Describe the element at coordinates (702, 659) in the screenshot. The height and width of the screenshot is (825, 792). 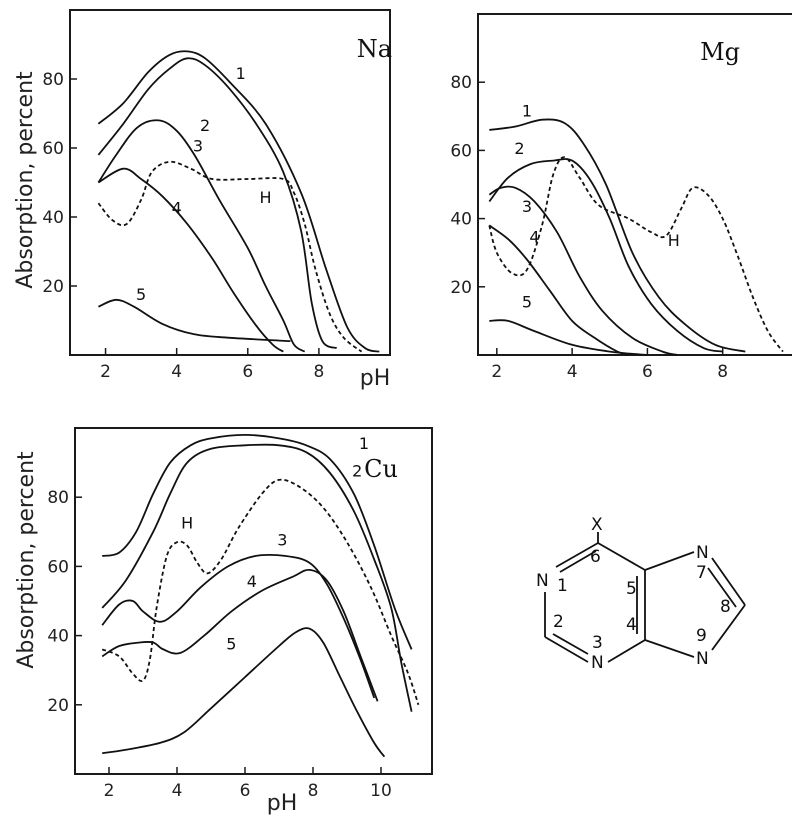
I see `atom-n9: N` at that location.